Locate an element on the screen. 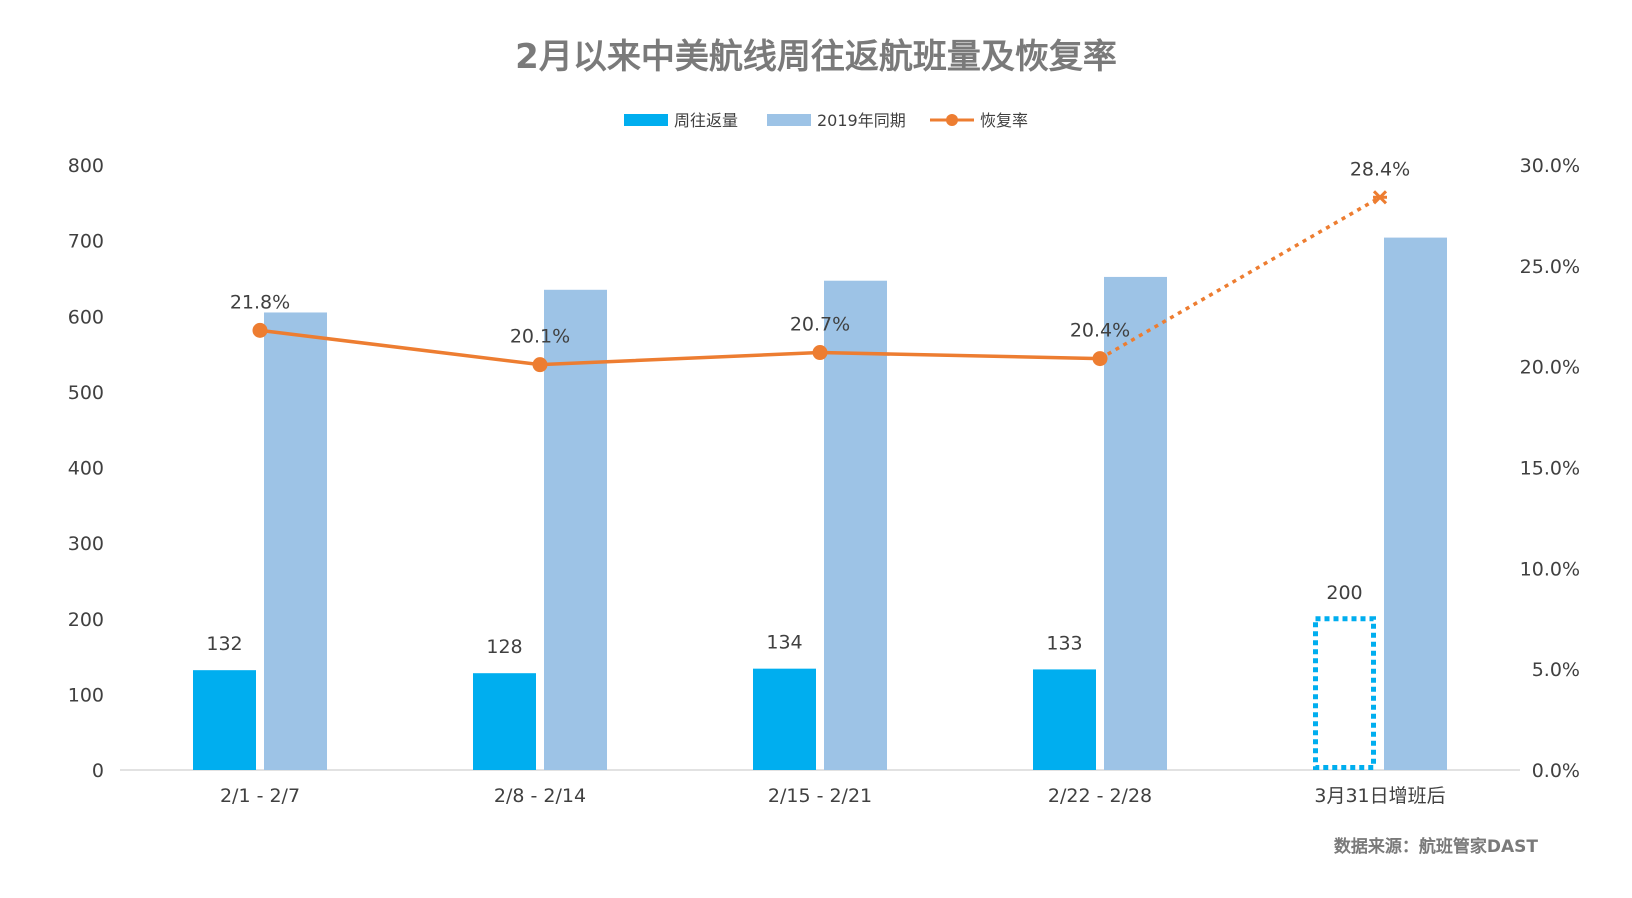 The height and width of the screenshot is (898, 1632). bar-weekly-value-label: 200 is located at coordinates (1344, 593).